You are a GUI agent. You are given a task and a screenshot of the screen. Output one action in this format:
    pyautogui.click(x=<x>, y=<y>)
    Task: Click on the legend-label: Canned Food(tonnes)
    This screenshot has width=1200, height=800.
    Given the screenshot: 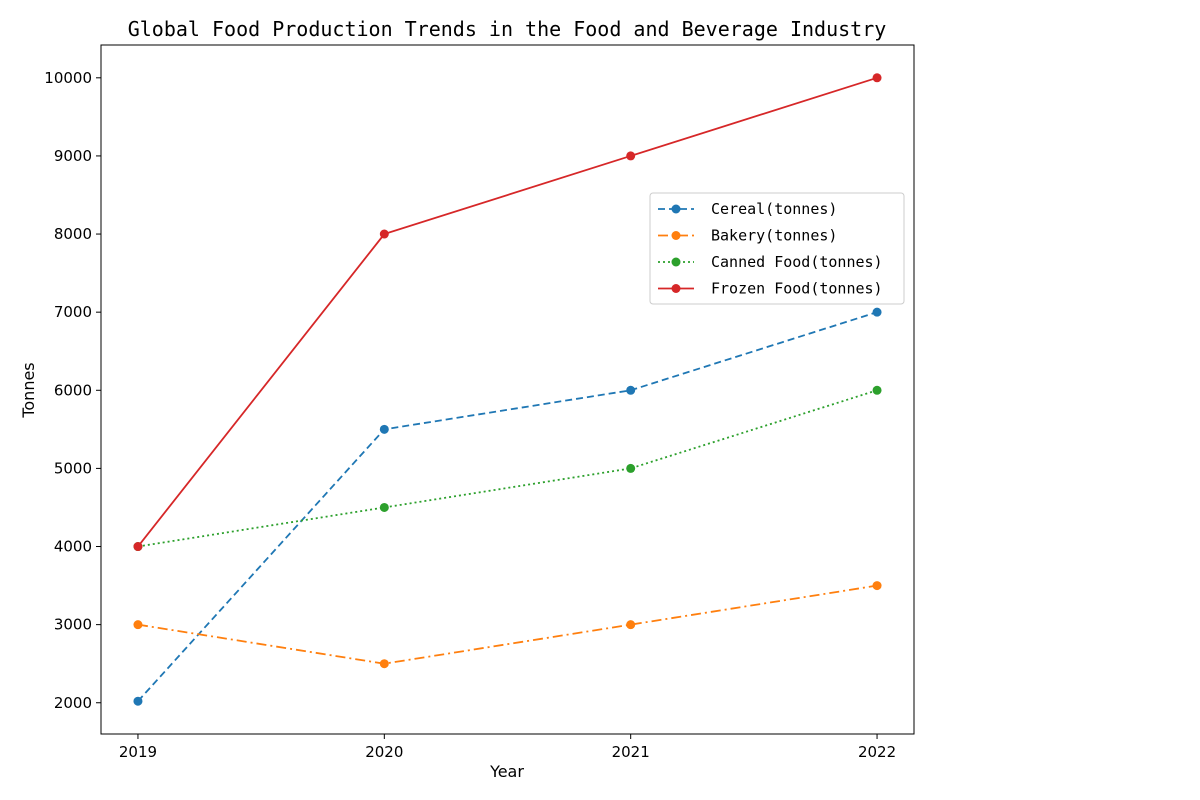 What is the action you would take?
    pyautogui.click(x=797, y=262)
    